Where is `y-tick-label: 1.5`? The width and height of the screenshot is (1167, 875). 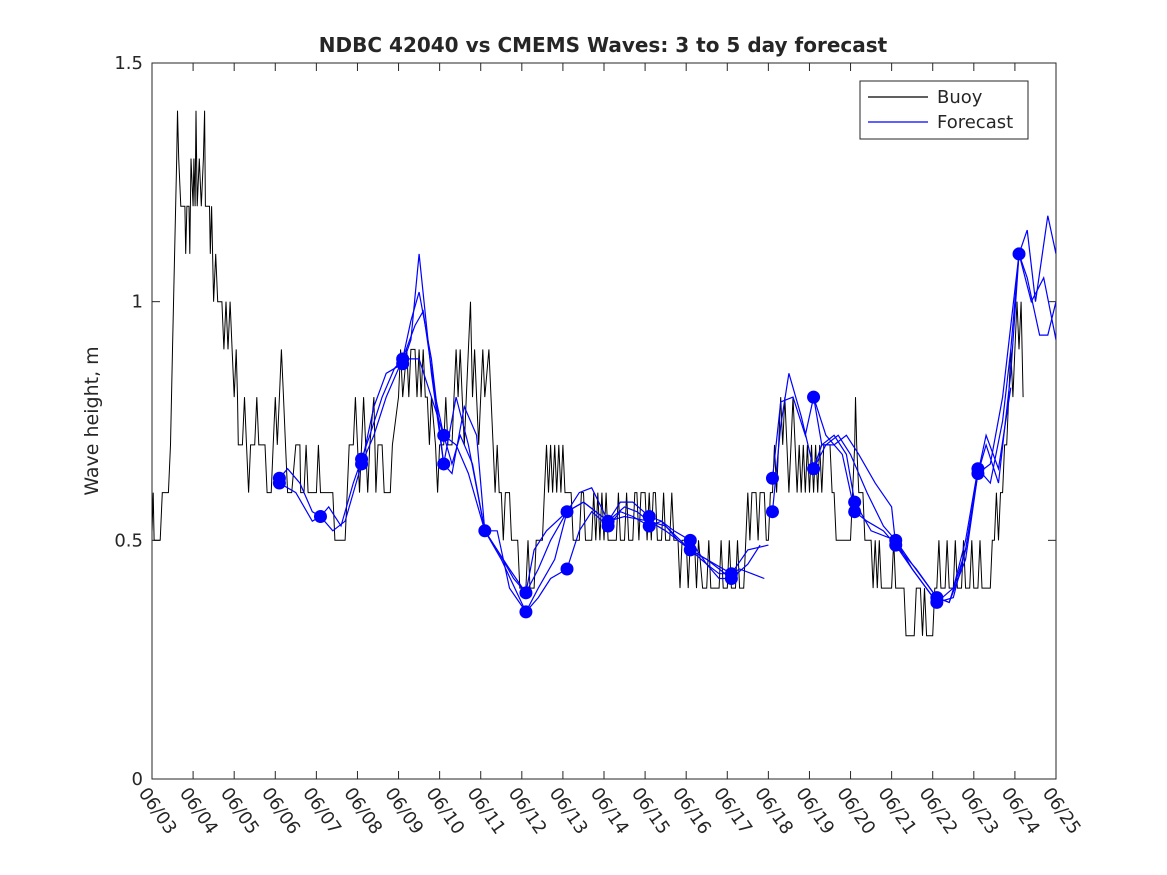 y-tick-label: 1.5 is located at coordinates (128, 63).